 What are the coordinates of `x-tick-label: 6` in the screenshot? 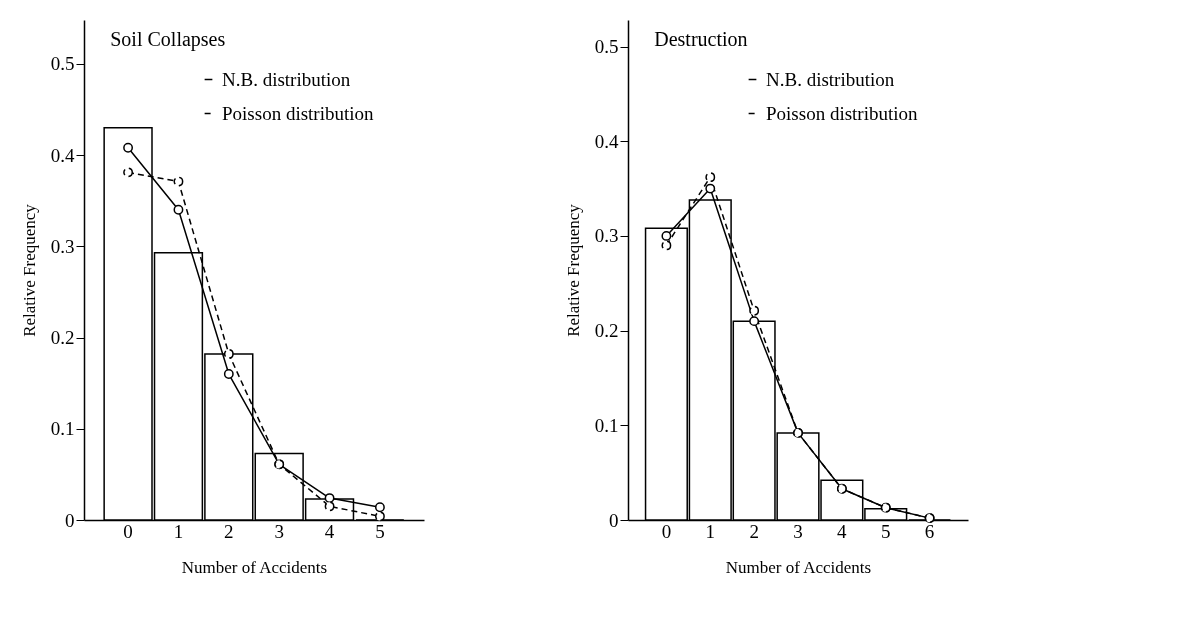 It's located at (929, 531).